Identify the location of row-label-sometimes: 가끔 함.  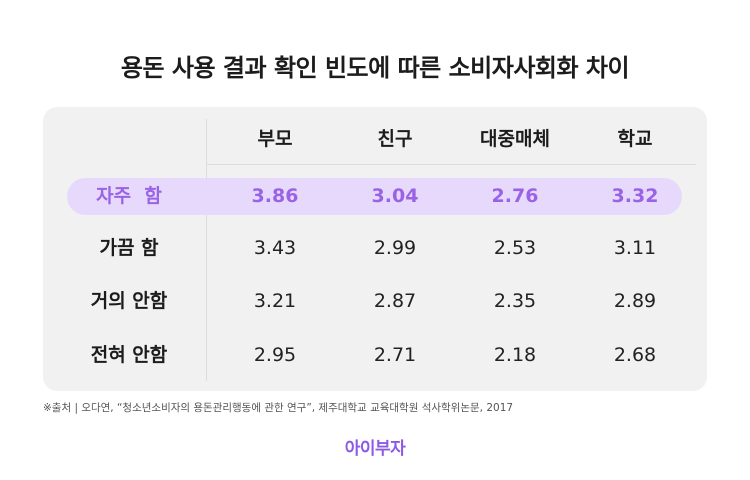
(129, 248).